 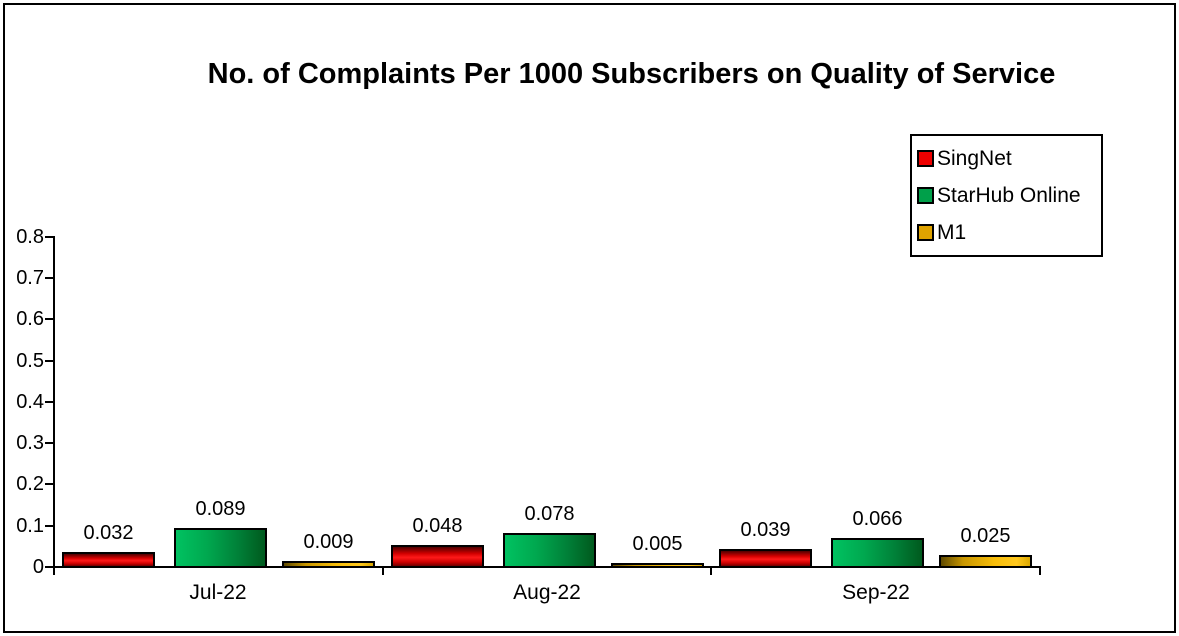 I want to click on category-label: Aug-22, so click(x=547, y=592).